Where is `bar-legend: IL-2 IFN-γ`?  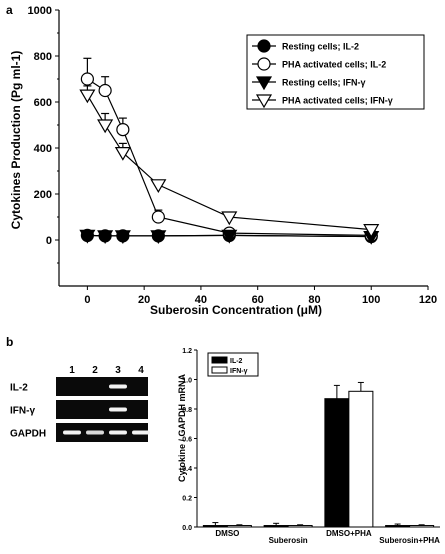
bar-legend: IL-2 IFN-γ is located at coordinates (233, 364).